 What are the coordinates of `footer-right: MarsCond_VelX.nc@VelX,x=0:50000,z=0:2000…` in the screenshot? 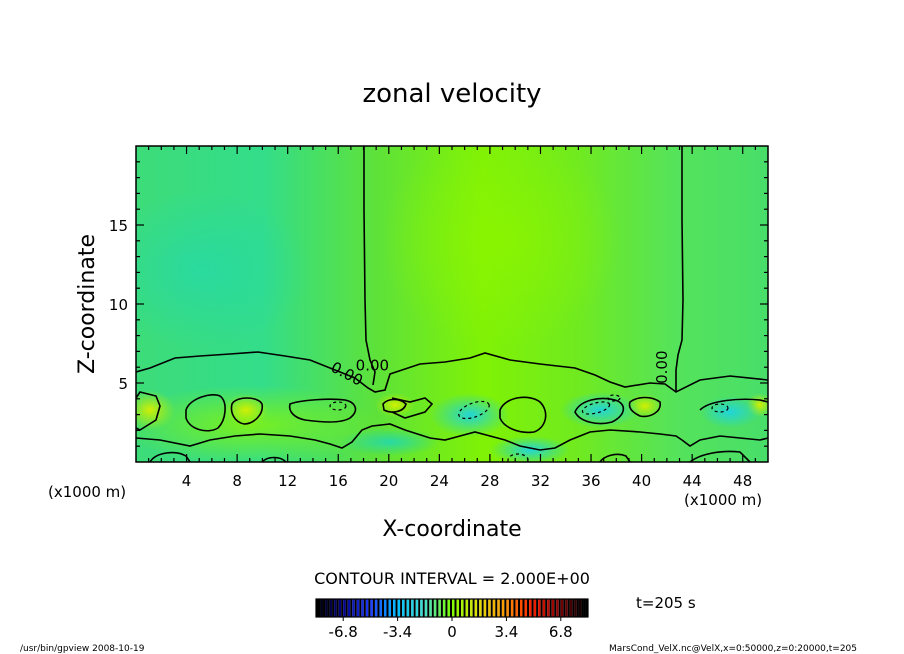 It's located at (733, 649).